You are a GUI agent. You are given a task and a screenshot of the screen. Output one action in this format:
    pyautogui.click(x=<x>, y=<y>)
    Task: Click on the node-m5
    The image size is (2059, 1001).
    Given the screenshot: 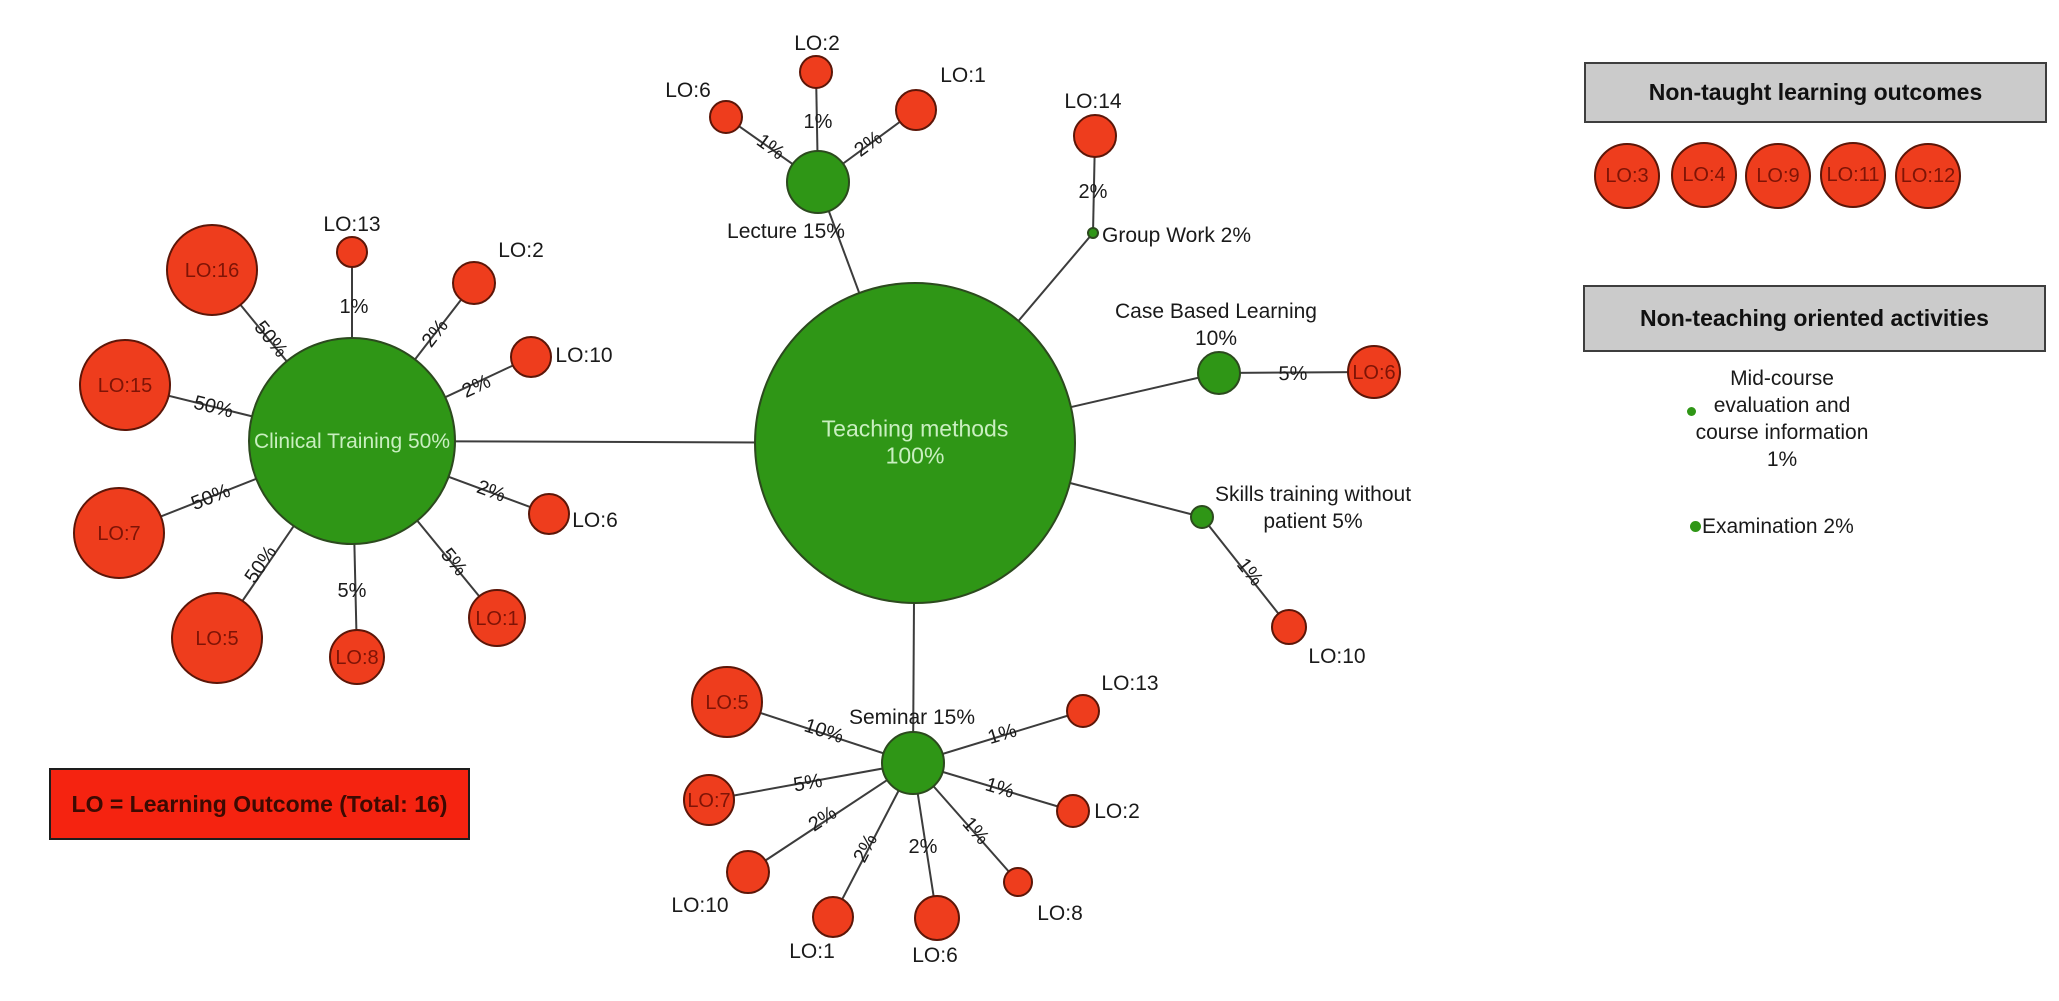 What is the action you would take?
    pyautogui.click(x=727, y=702)
    